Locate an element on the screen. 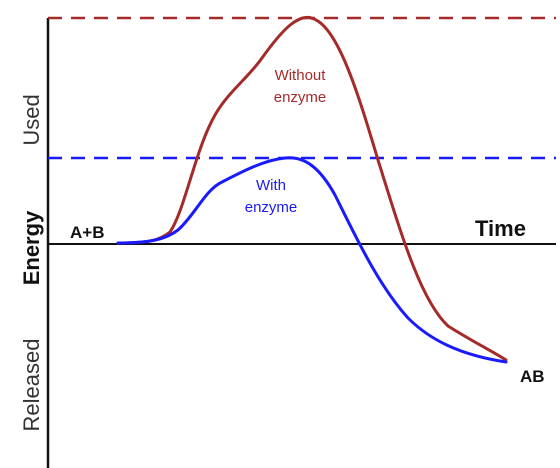  with-enzyme-label-line2: enzyme is located at coordinates (271, 207).